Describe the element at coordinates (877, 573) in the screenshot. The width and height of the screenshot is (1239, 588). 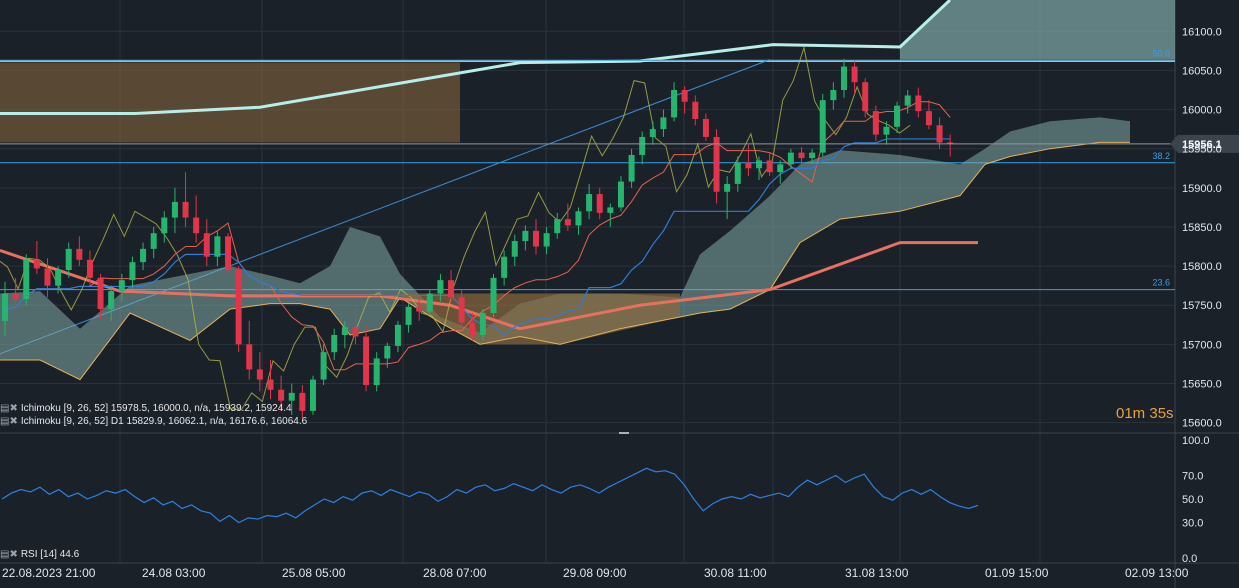
I see `time-tick-label: 31.08 13:00` at that location.